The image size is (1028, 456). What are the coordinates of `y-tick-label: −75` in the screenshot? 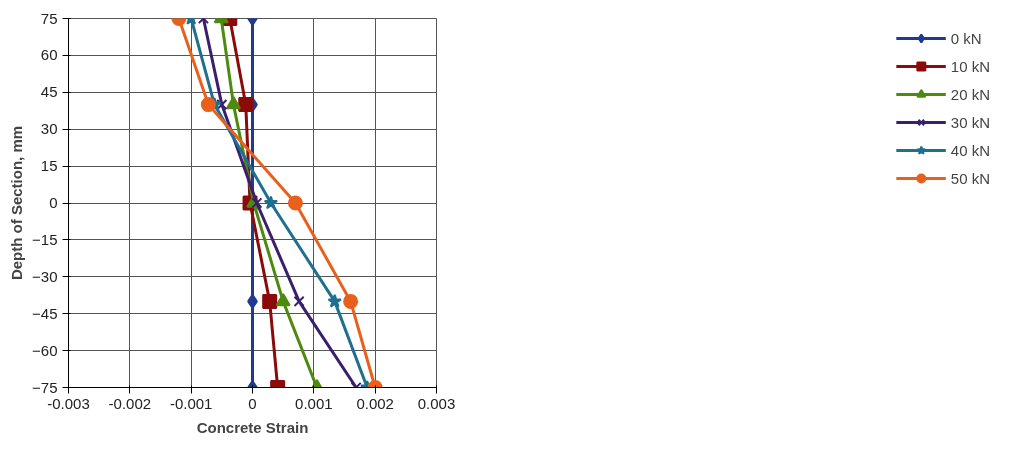 It's located at (45, 387).